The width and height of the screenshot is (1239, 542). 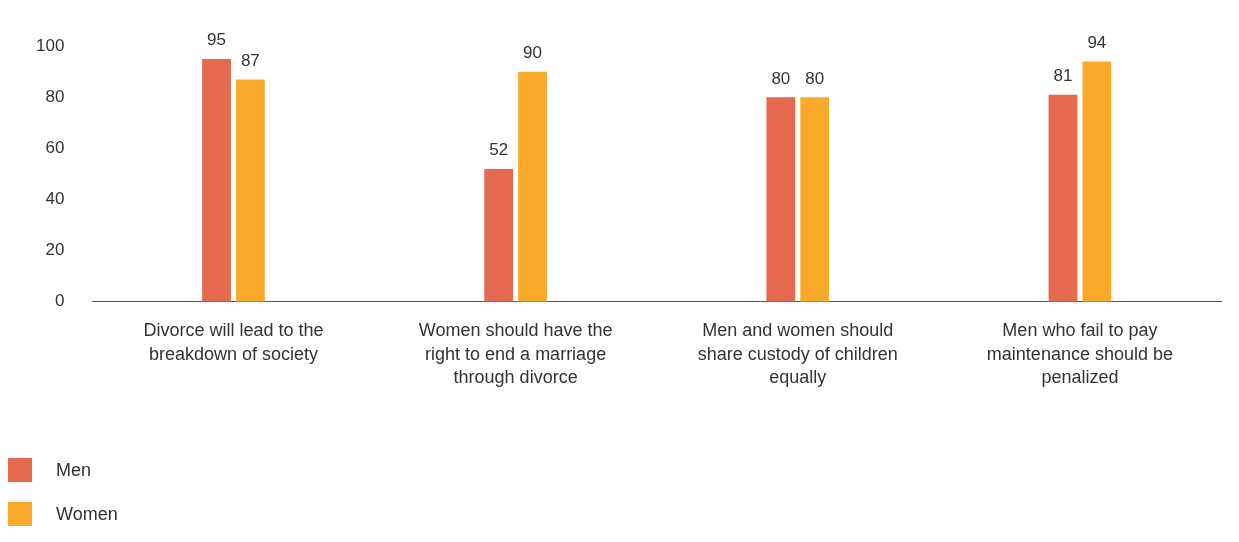 What do you see at coordinates (50, 45) in the screenshot?
I see `y-tick-label: 100` at bounding box center [50, 45].